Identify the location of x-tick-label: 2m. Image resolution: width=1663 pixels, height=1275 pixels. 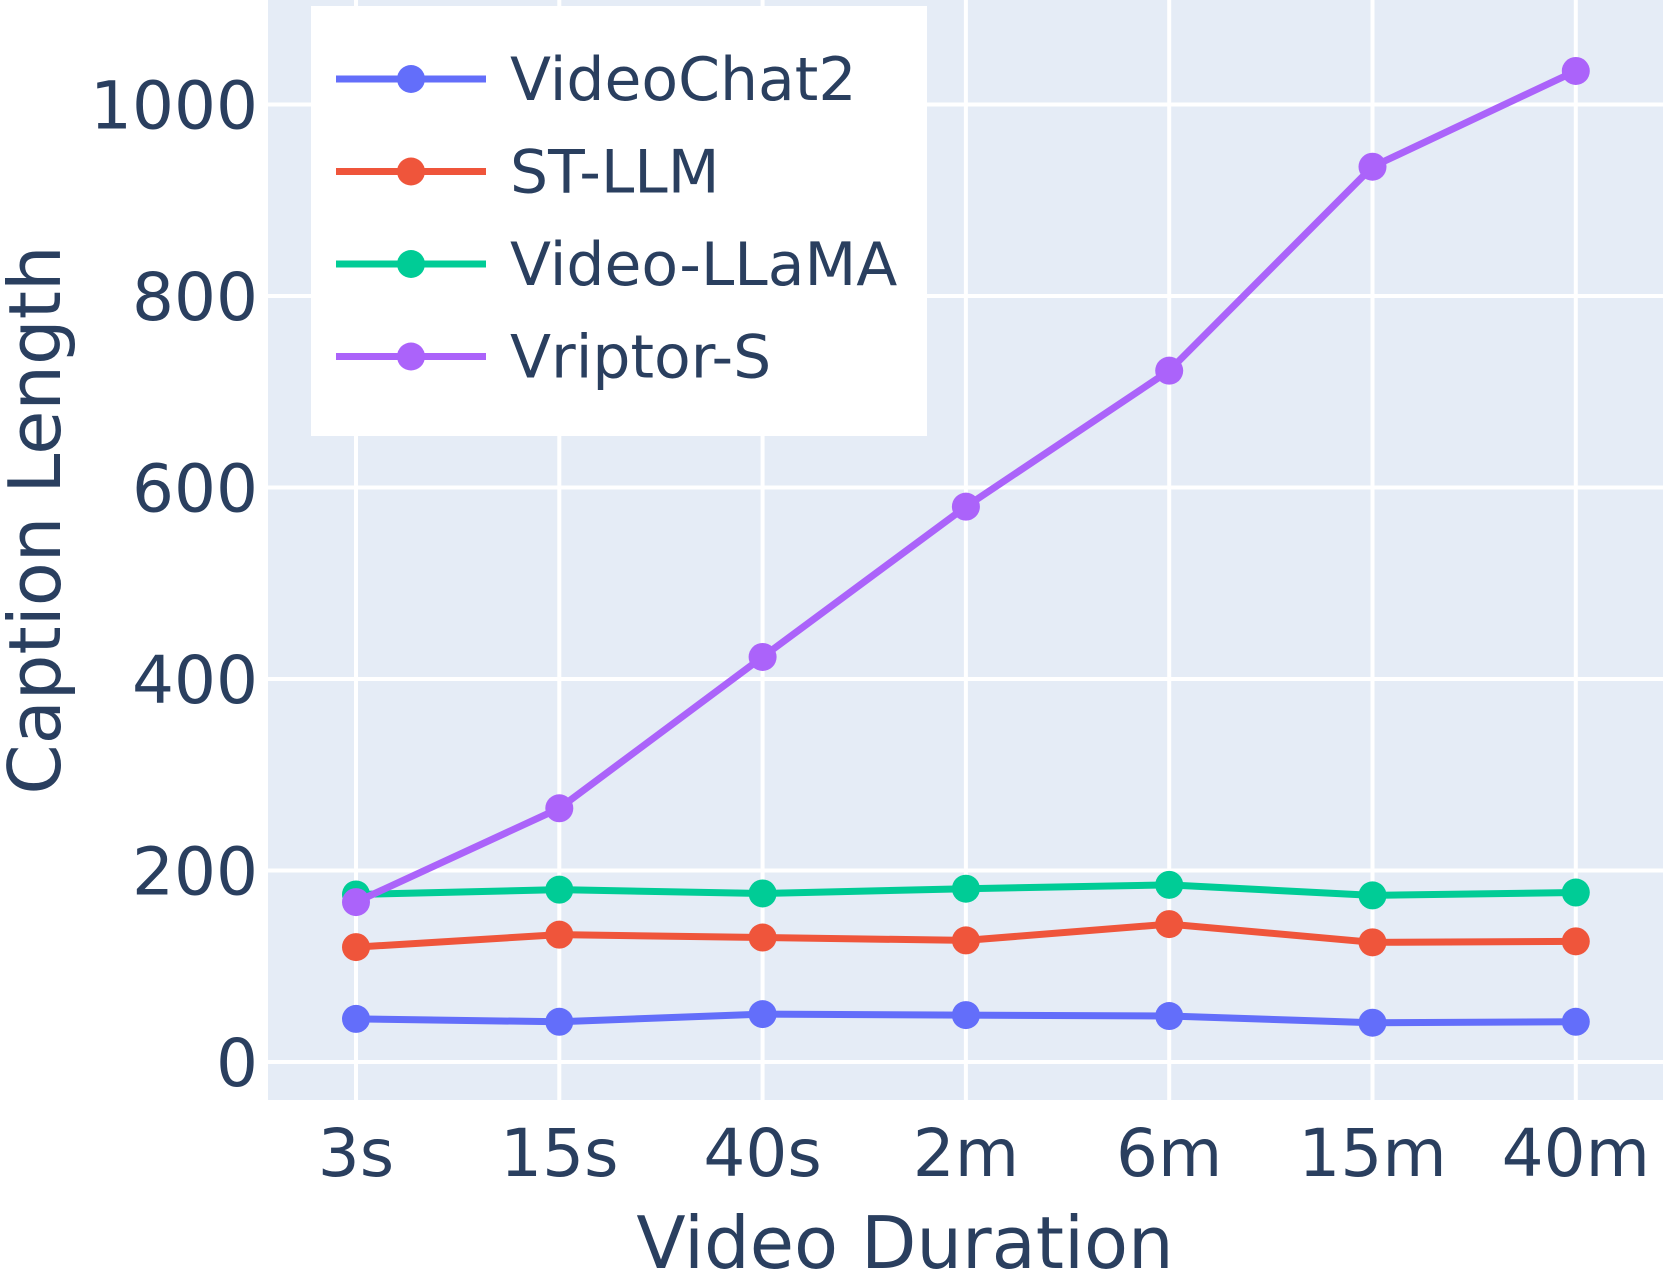
(966, 1153).